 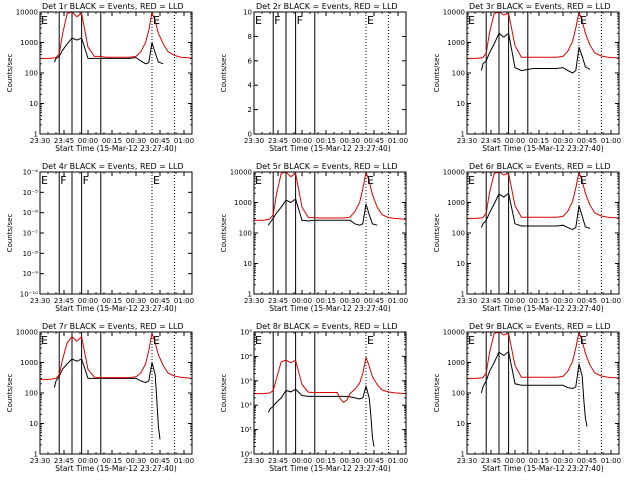 What do you see at coordinates (31, 213) in the screenshot?
I see `y-tick-label: 10⁻⁶` at bounding box center [31, 213].